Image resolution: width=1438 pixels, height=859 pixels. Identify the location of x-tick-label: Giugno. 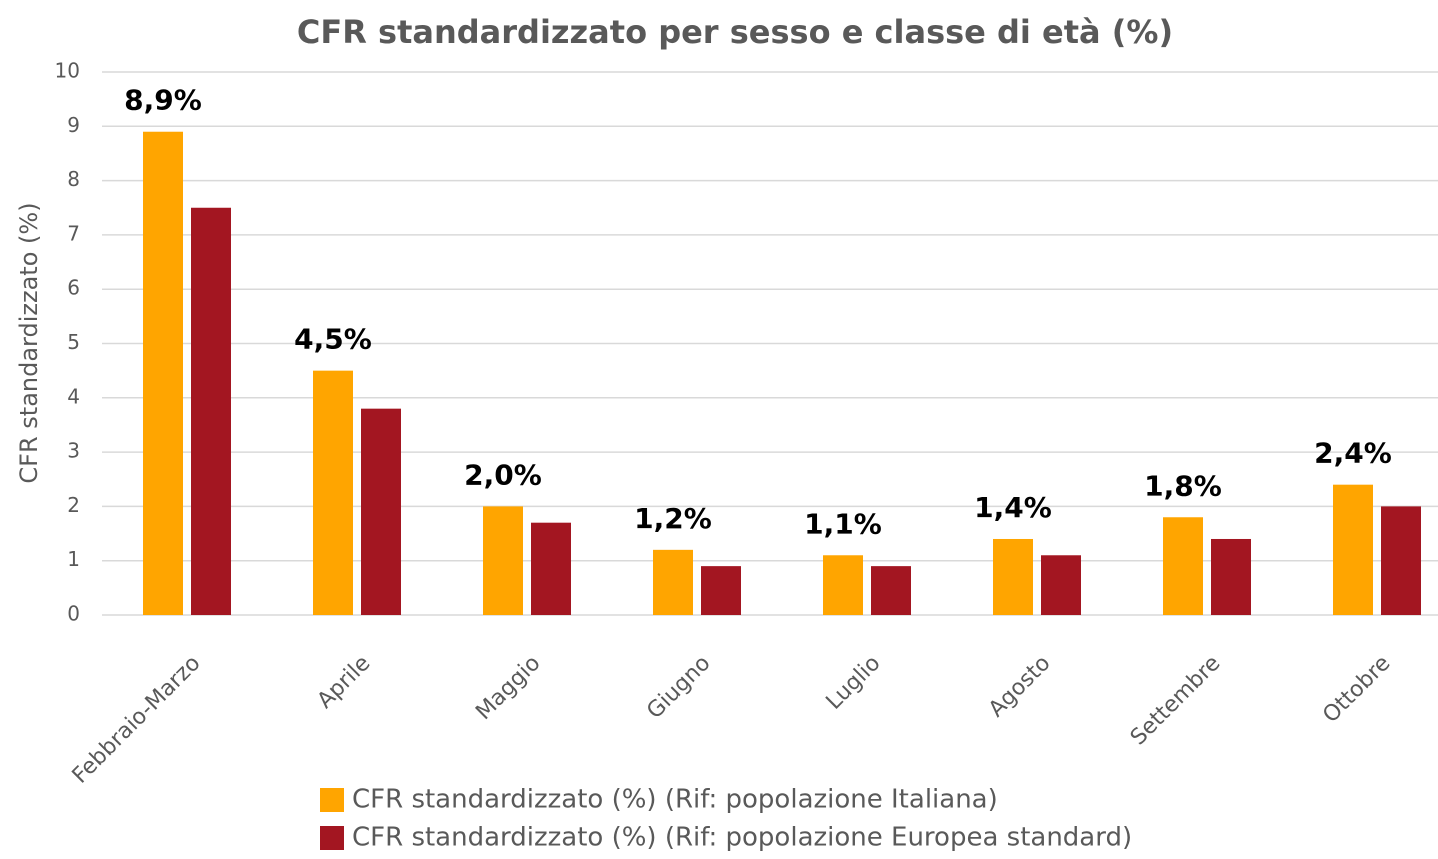
(678, 687).